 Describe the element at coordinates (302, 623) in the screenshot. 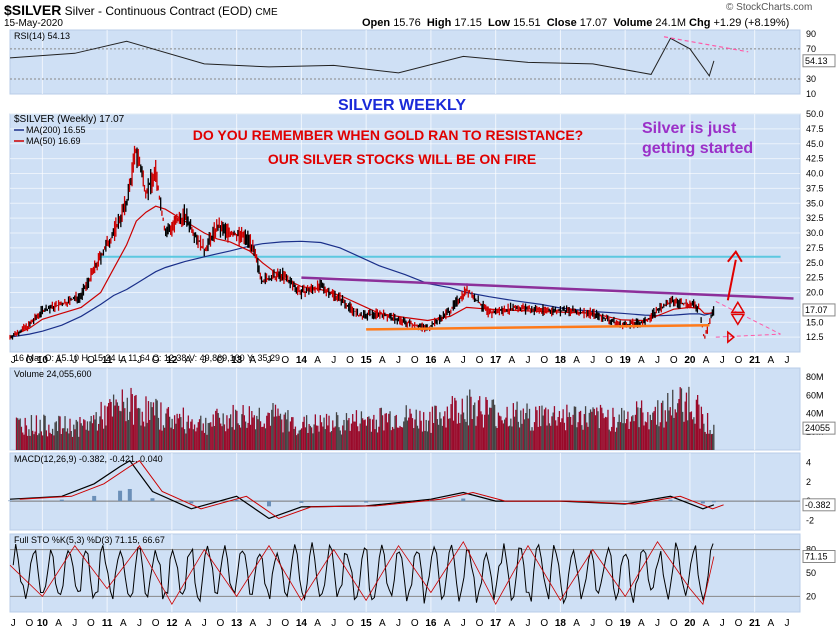

I see `date-axis-bottom-tick-label: 14` at that location.